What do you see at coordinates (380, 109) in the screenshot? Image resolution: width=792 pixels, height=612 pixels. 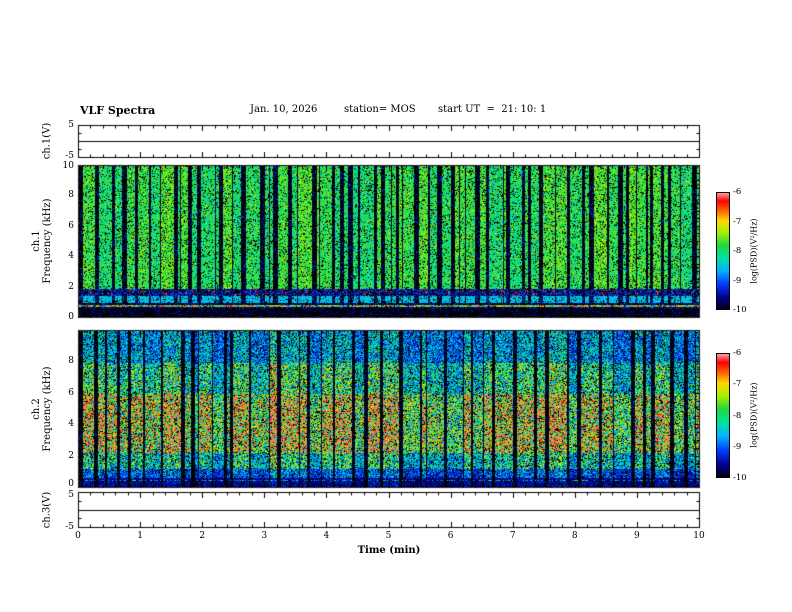 I see `station-label: station= MOS` at bounding box center [380, 109].